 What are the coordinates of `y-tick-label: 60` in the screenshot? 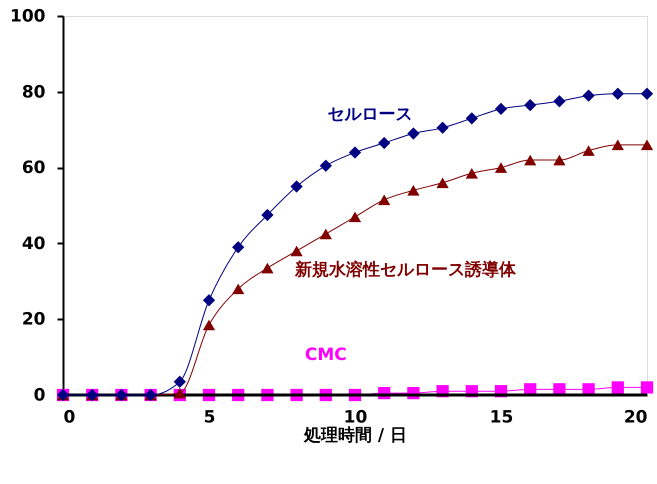 It's located at (34, 168).